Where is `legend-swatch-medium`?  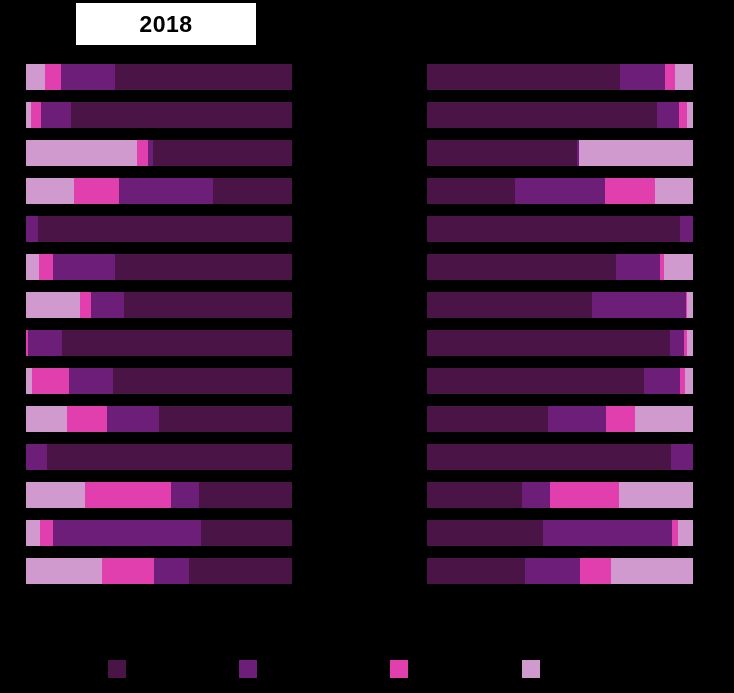
legend-swatch-medium is located at coordinates (248, 669).